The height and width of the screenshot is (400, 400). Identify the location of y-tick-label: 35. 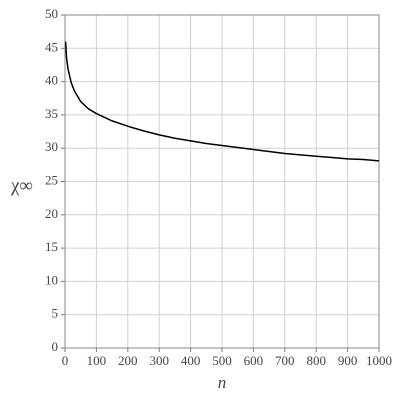
(51, 113).